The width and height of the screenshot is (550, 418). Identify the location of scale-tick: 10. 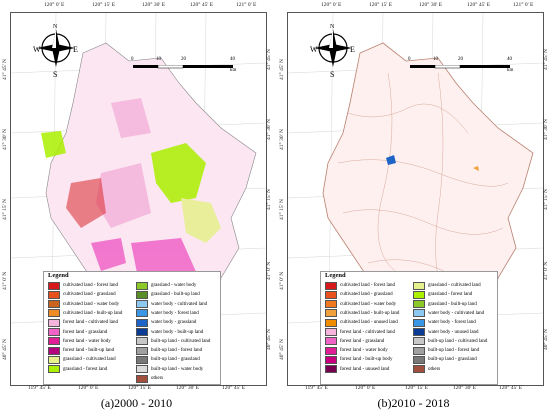
(435, 59).